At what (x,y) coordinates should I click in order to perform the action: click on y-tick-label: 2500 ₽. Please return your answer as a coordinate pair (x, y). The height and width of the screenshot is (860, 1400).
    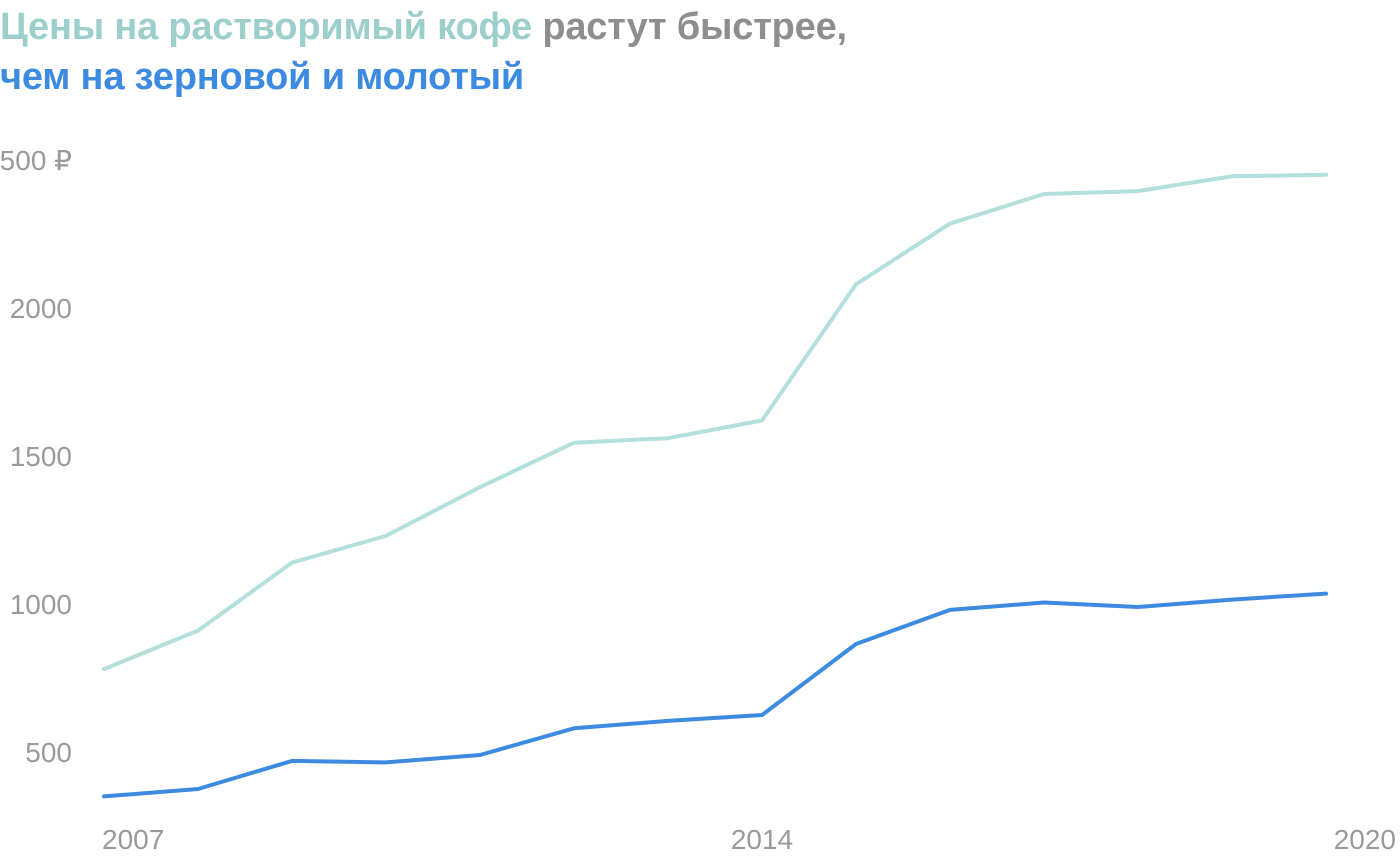
    Looking at the image, I should click on (36, 160).